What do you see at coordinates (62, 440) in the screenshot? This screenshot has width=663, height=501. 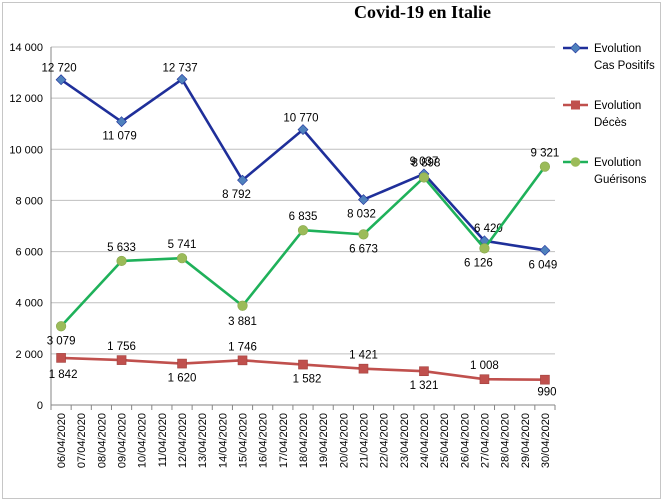 I see `x-tick-label: 06/04/2020` at bounding box center [62, 440].